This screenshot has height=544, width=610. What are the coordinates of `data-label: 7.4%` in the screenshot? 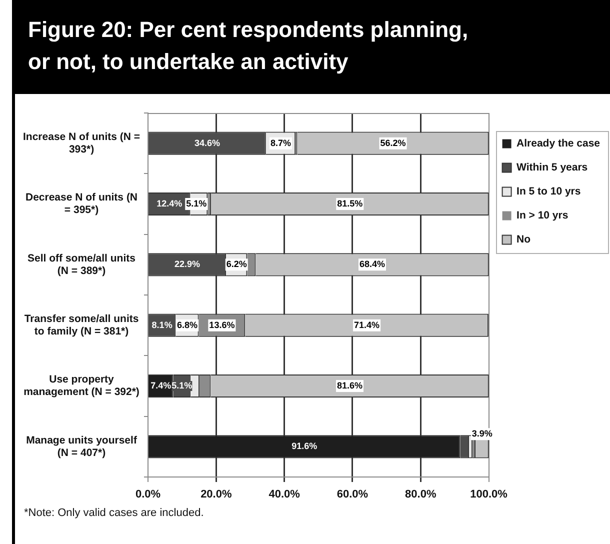 It's located at (161, 385).